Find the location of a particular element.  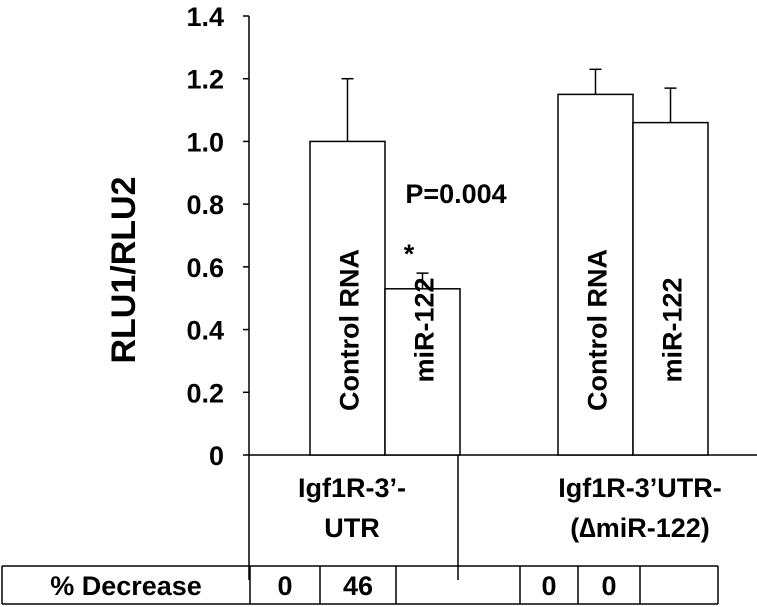

group-label: Igf1R-3’UTR- is located at coordinates (640, 488).